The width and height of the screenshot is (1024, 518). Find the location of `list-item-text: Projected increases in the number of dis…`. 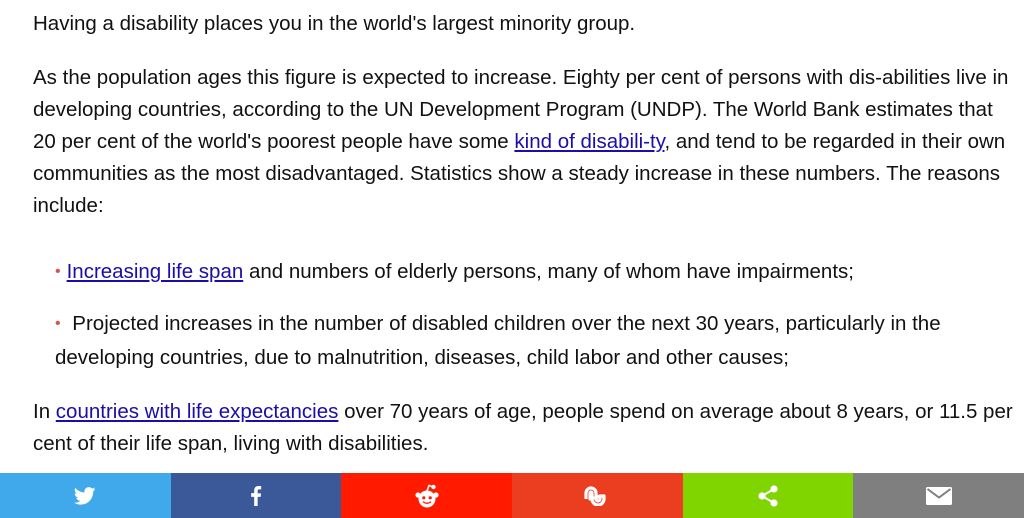

list-item-text: Projected increases in the number of dis… is located at coordinates (498, 340).